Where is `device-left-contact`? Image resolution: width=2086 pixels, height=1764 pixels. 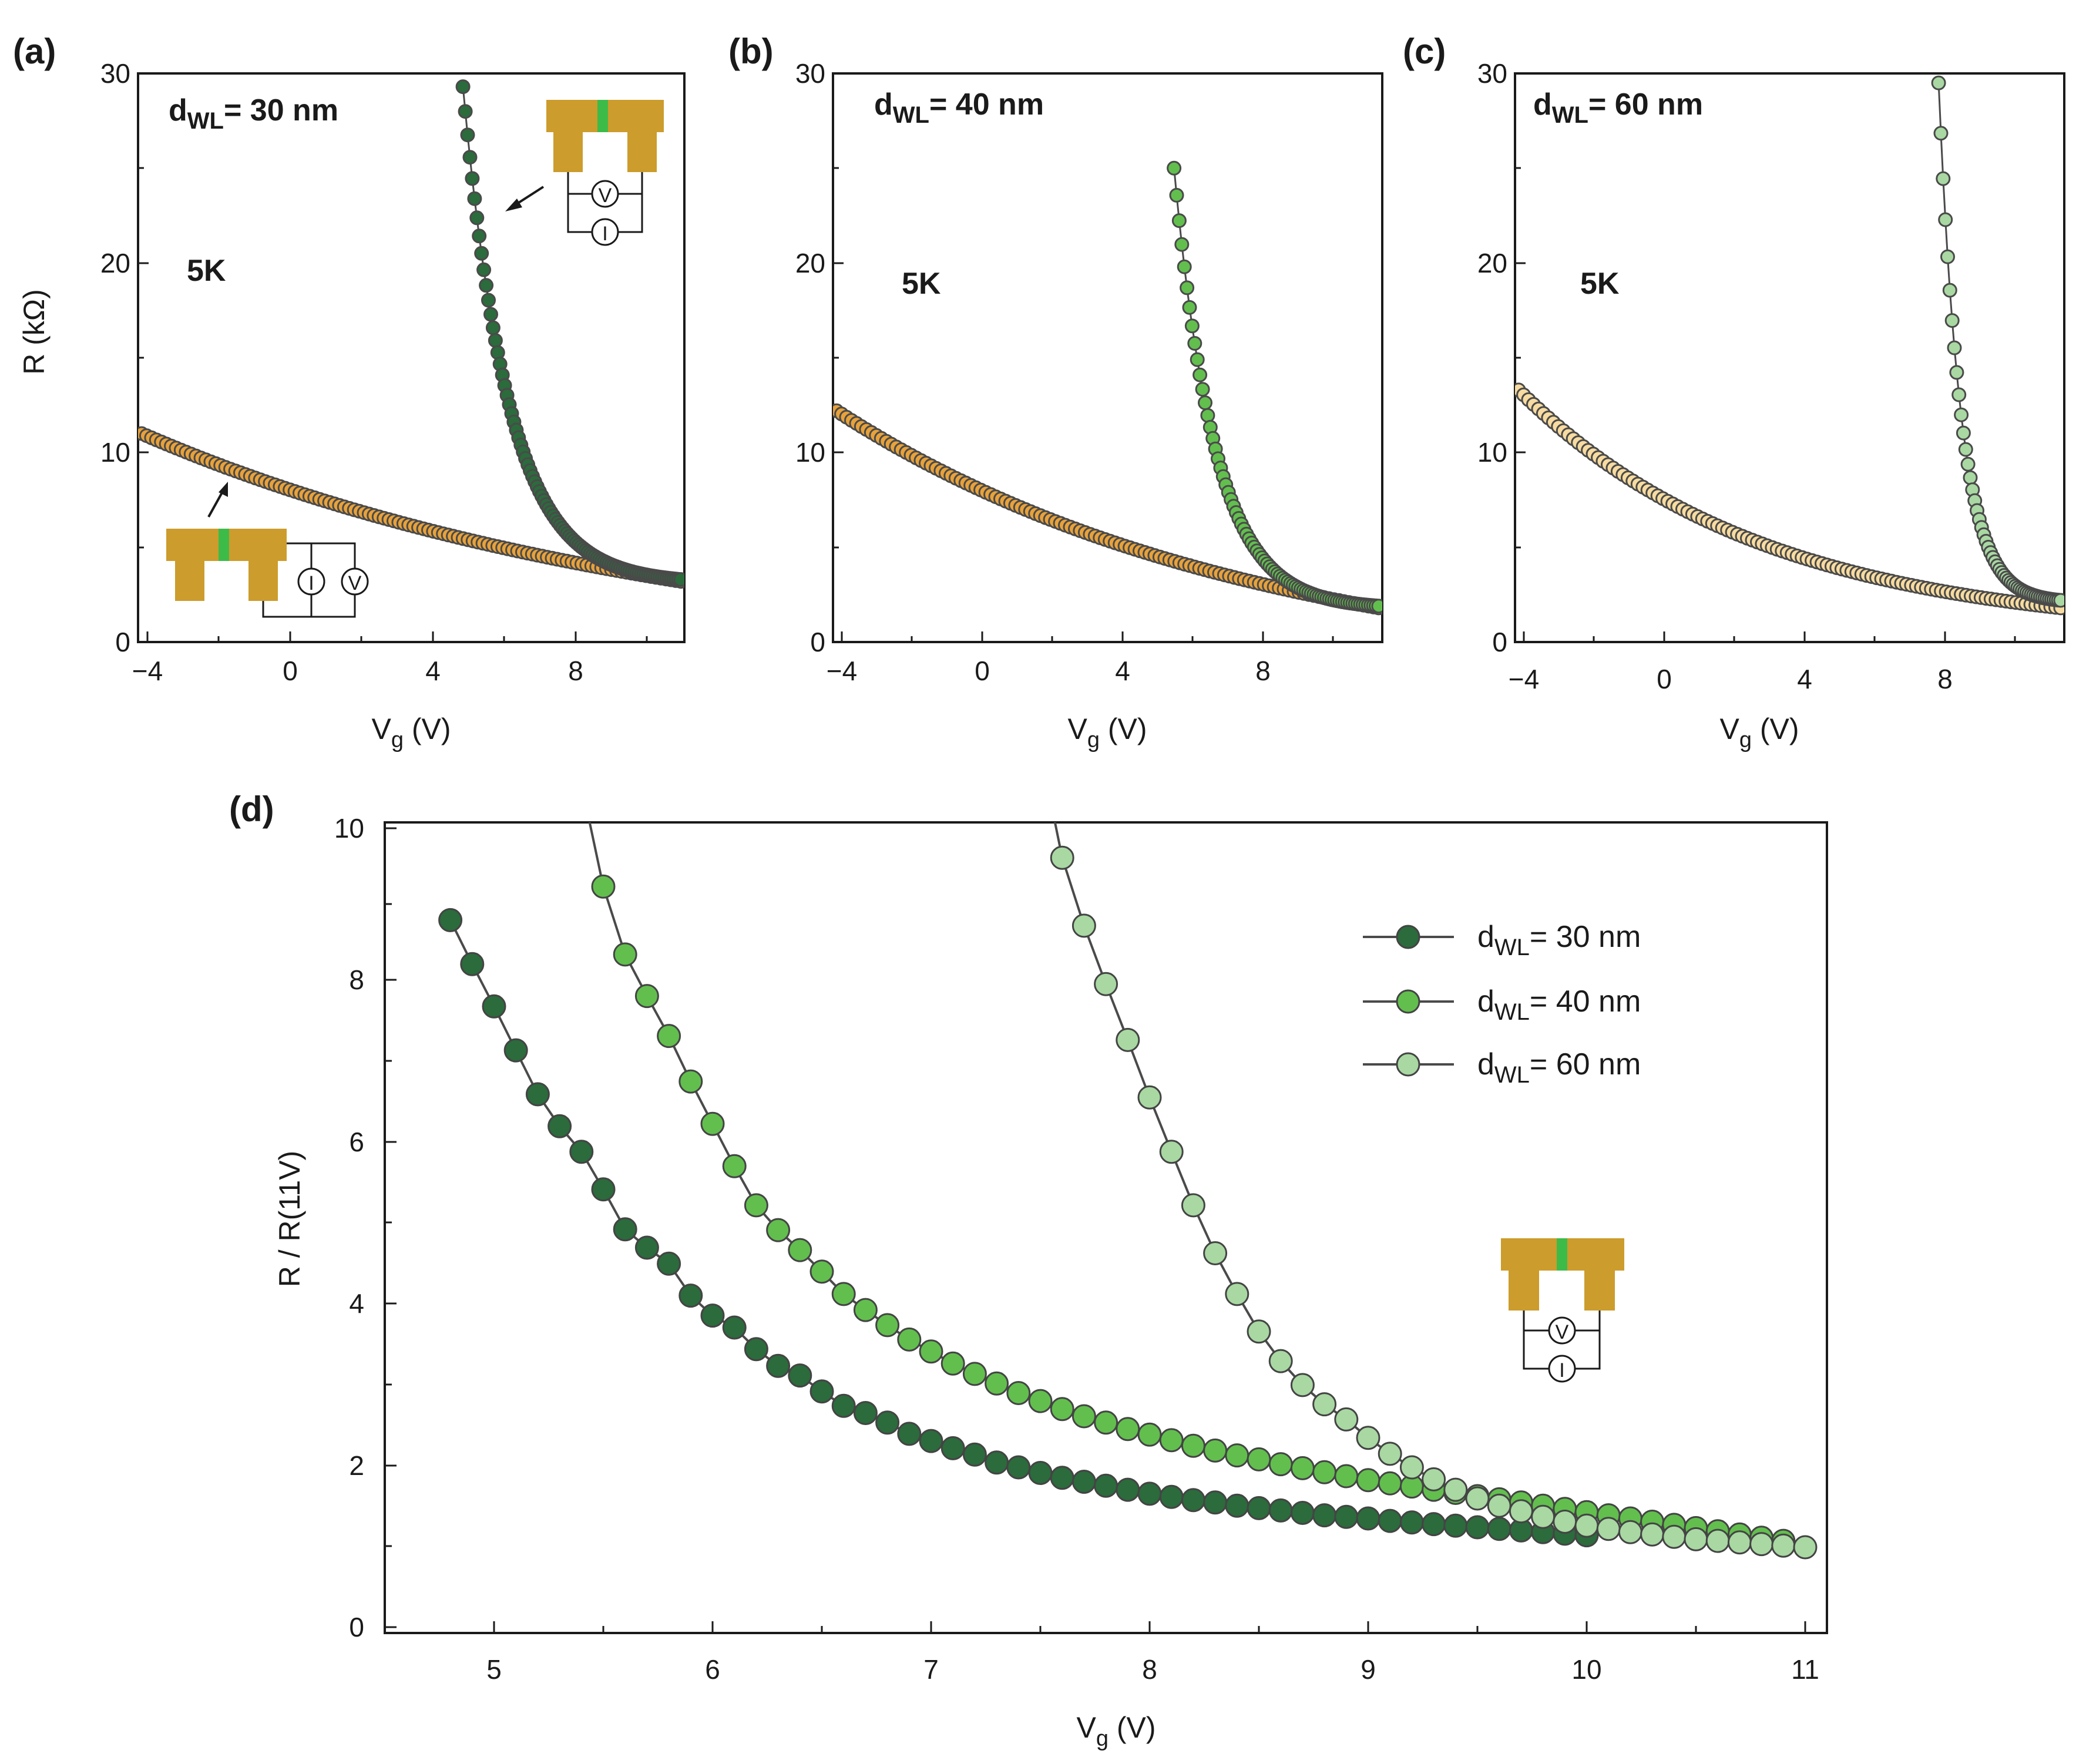 device-left-contact is located at coordinates (1524, 1291).